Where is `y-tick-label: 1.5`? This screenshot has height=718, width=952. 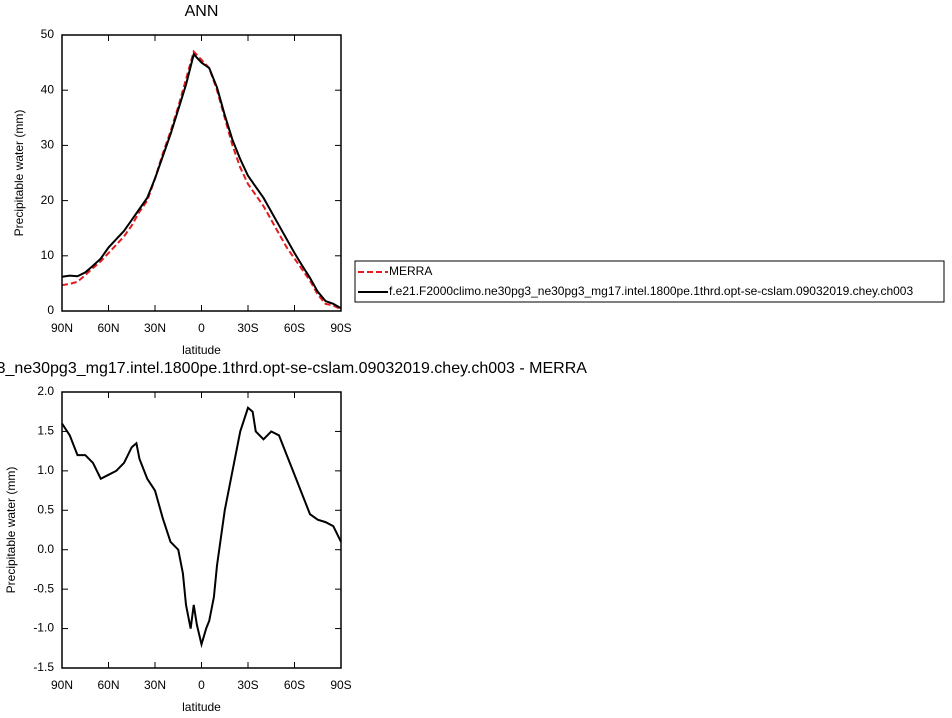
y-tick-label: 1.5 is located at coordinates (45, 431).